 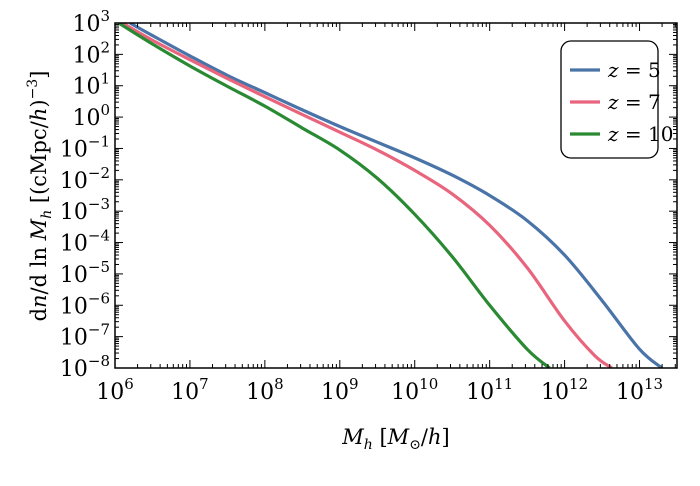 I want to click on y-tick-label: 10⁻⁷, so click(x=85, y=336).